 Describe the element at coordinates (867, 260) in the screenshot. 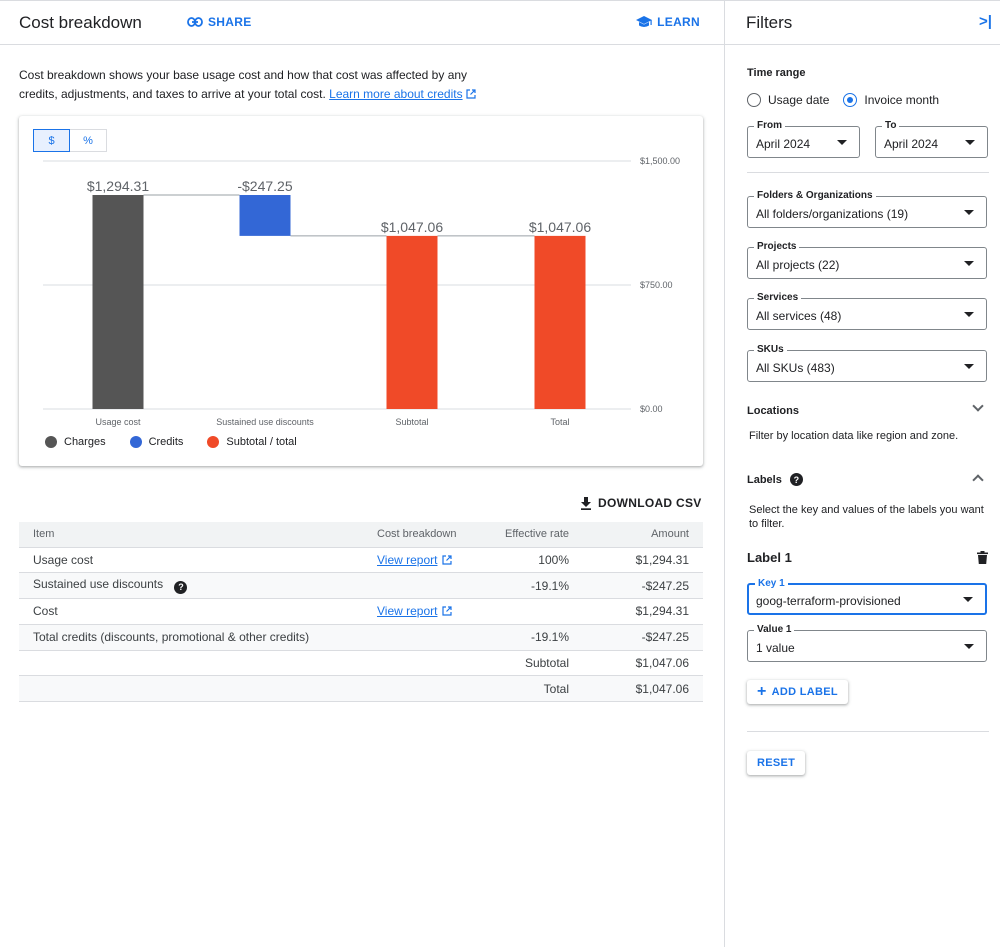

I see `projects-select: Projects All projects (22)` at that location.